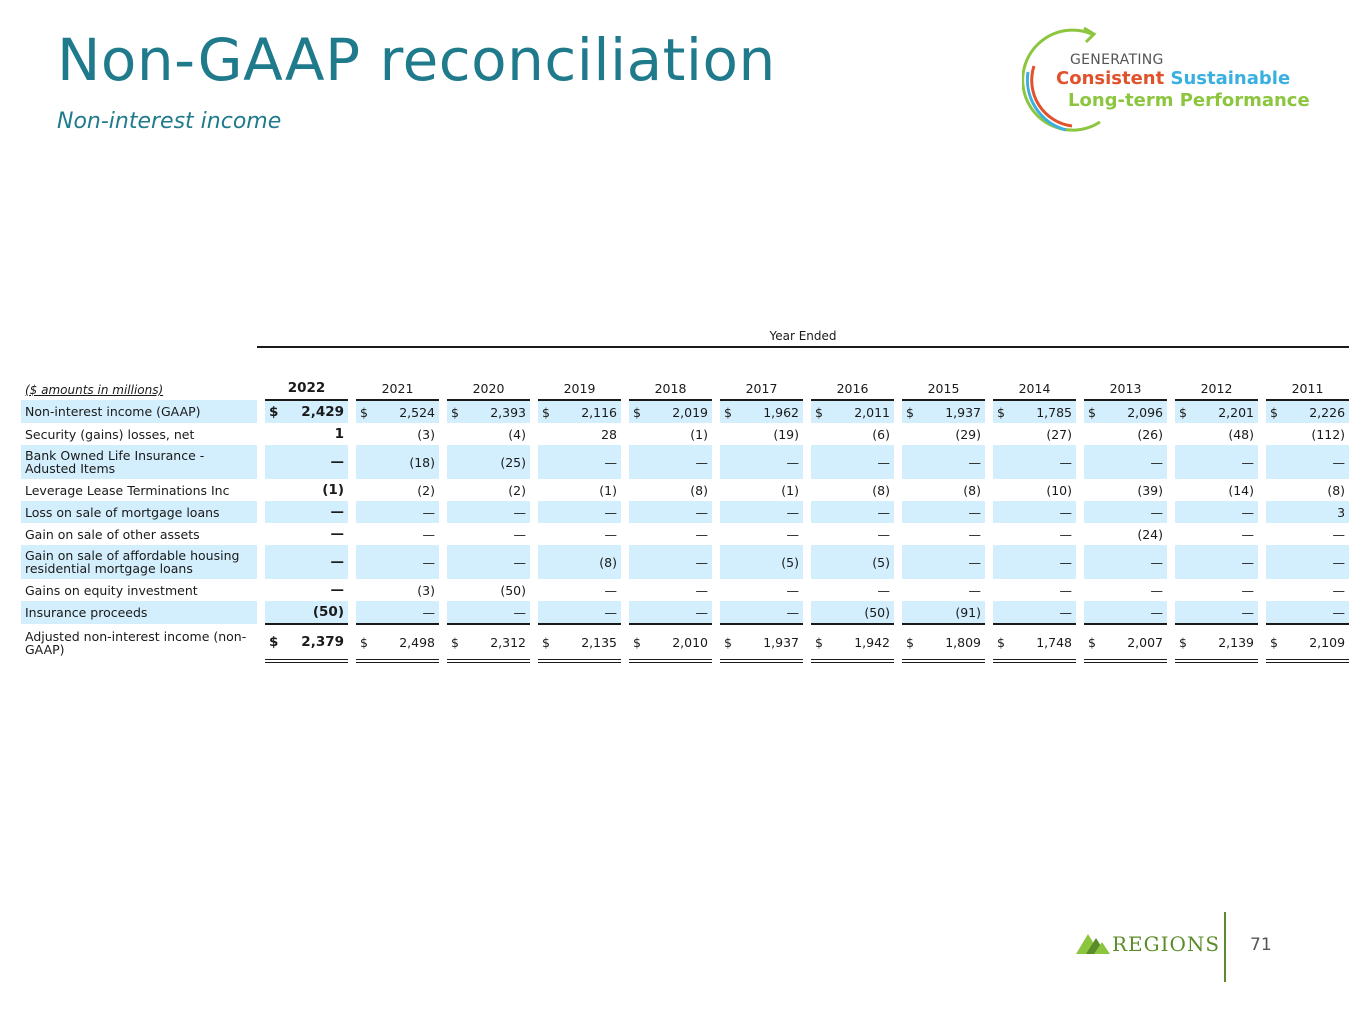 The width and height of the screenshot is (1365, 1024). I want to click on value-cell: (48), so click(1216, 434).